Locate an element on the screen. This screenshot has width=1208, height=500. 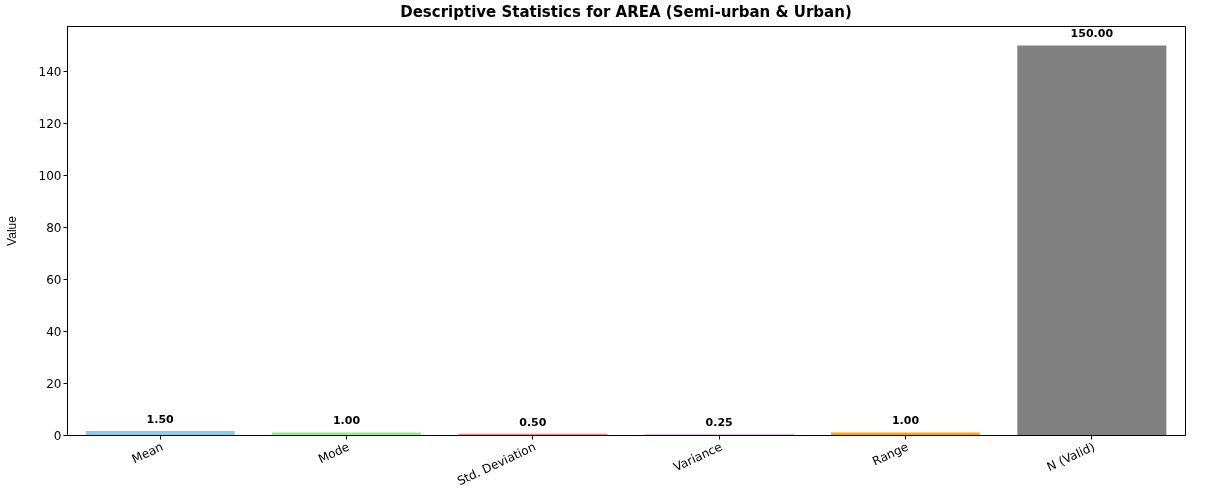
data-label: 1.50 is located at coordinates (160, 420).